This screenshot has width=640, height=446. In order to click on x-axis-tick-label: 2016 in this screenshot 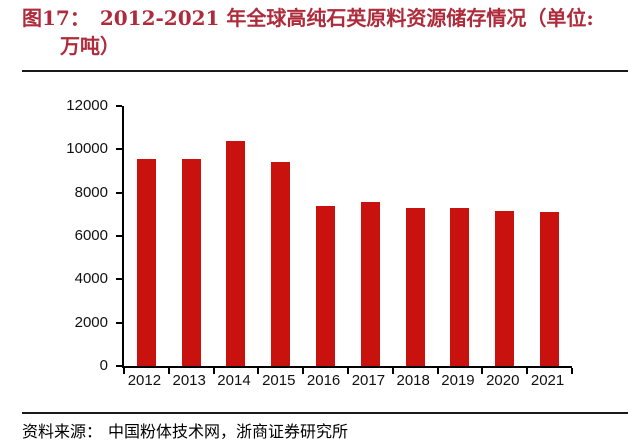, I will do `click(323, 380)`.